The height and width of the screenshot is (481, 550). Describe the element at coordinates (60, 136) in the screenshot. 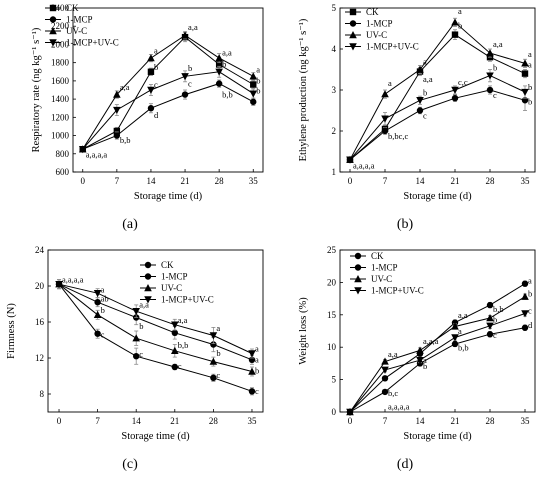

I see `y-tick-label: 1000` at that location.